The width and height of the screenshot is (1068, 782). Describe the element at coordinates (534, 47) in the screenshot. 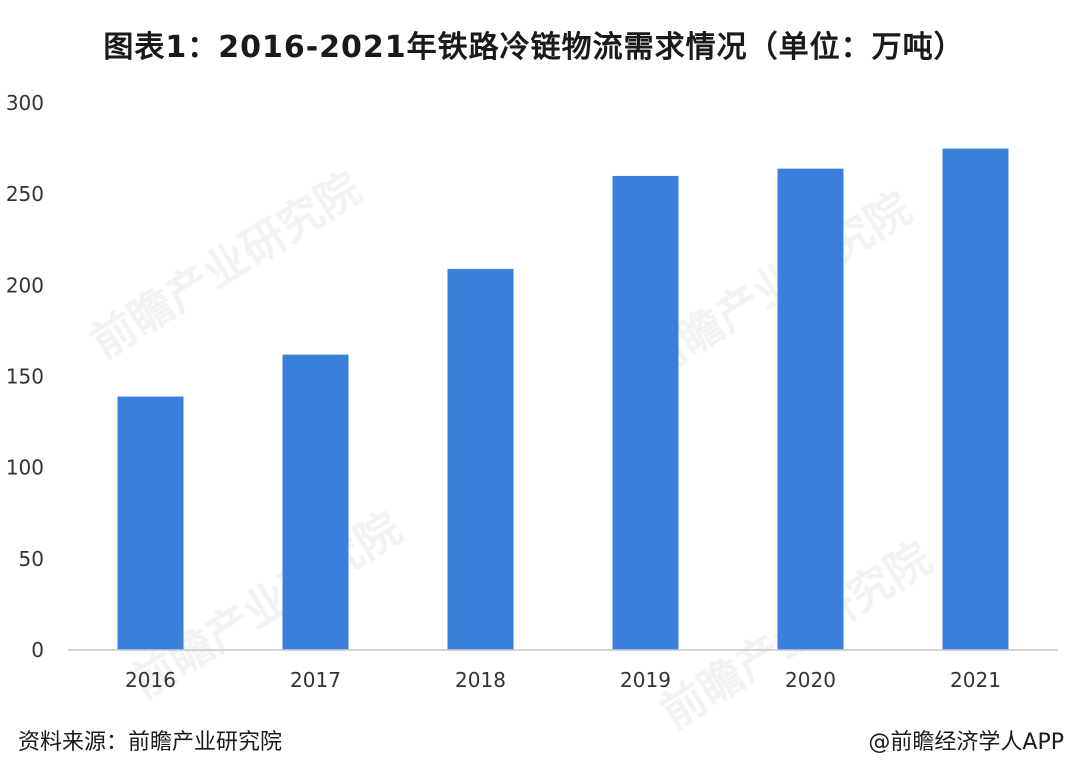

I see `chart-title: 图表1：2016-2021年铁路冷链物流需求情况（单位：万吨）` at that location.